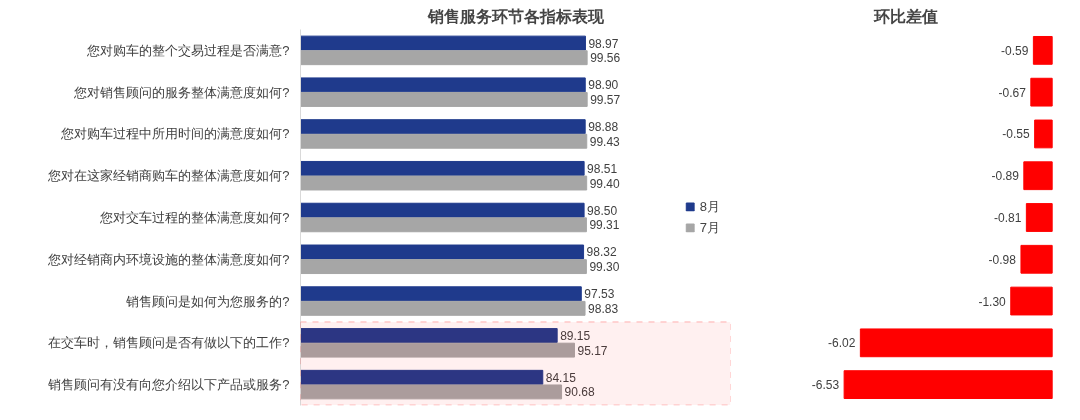 Image resolution: width=1080 pixels, height=420 pixels. What do you see at coordinates (599, 294) in the screenshot?
I see `data-label: 97.53` at bounding box center [599, 294].